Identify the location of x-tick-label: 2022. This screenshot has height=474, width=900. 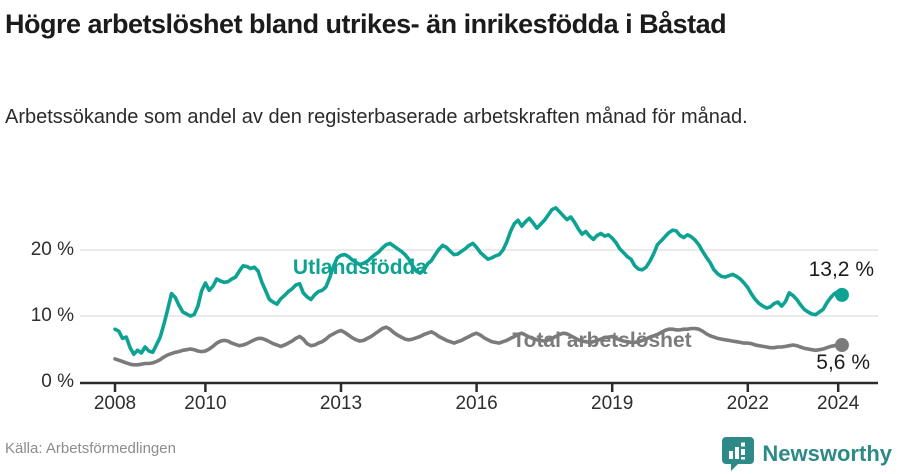
(747, 403).